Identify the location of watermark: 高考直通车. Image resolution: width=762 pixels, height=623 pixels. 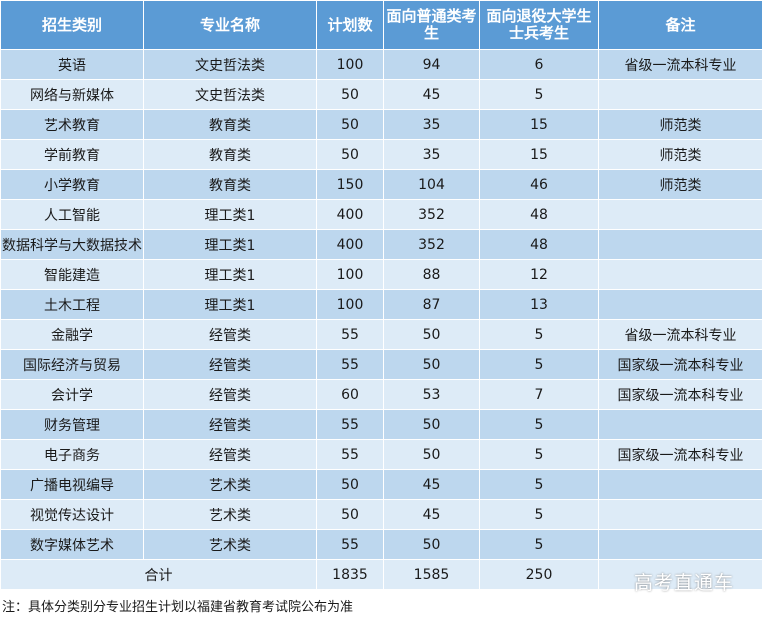
(683, 583).